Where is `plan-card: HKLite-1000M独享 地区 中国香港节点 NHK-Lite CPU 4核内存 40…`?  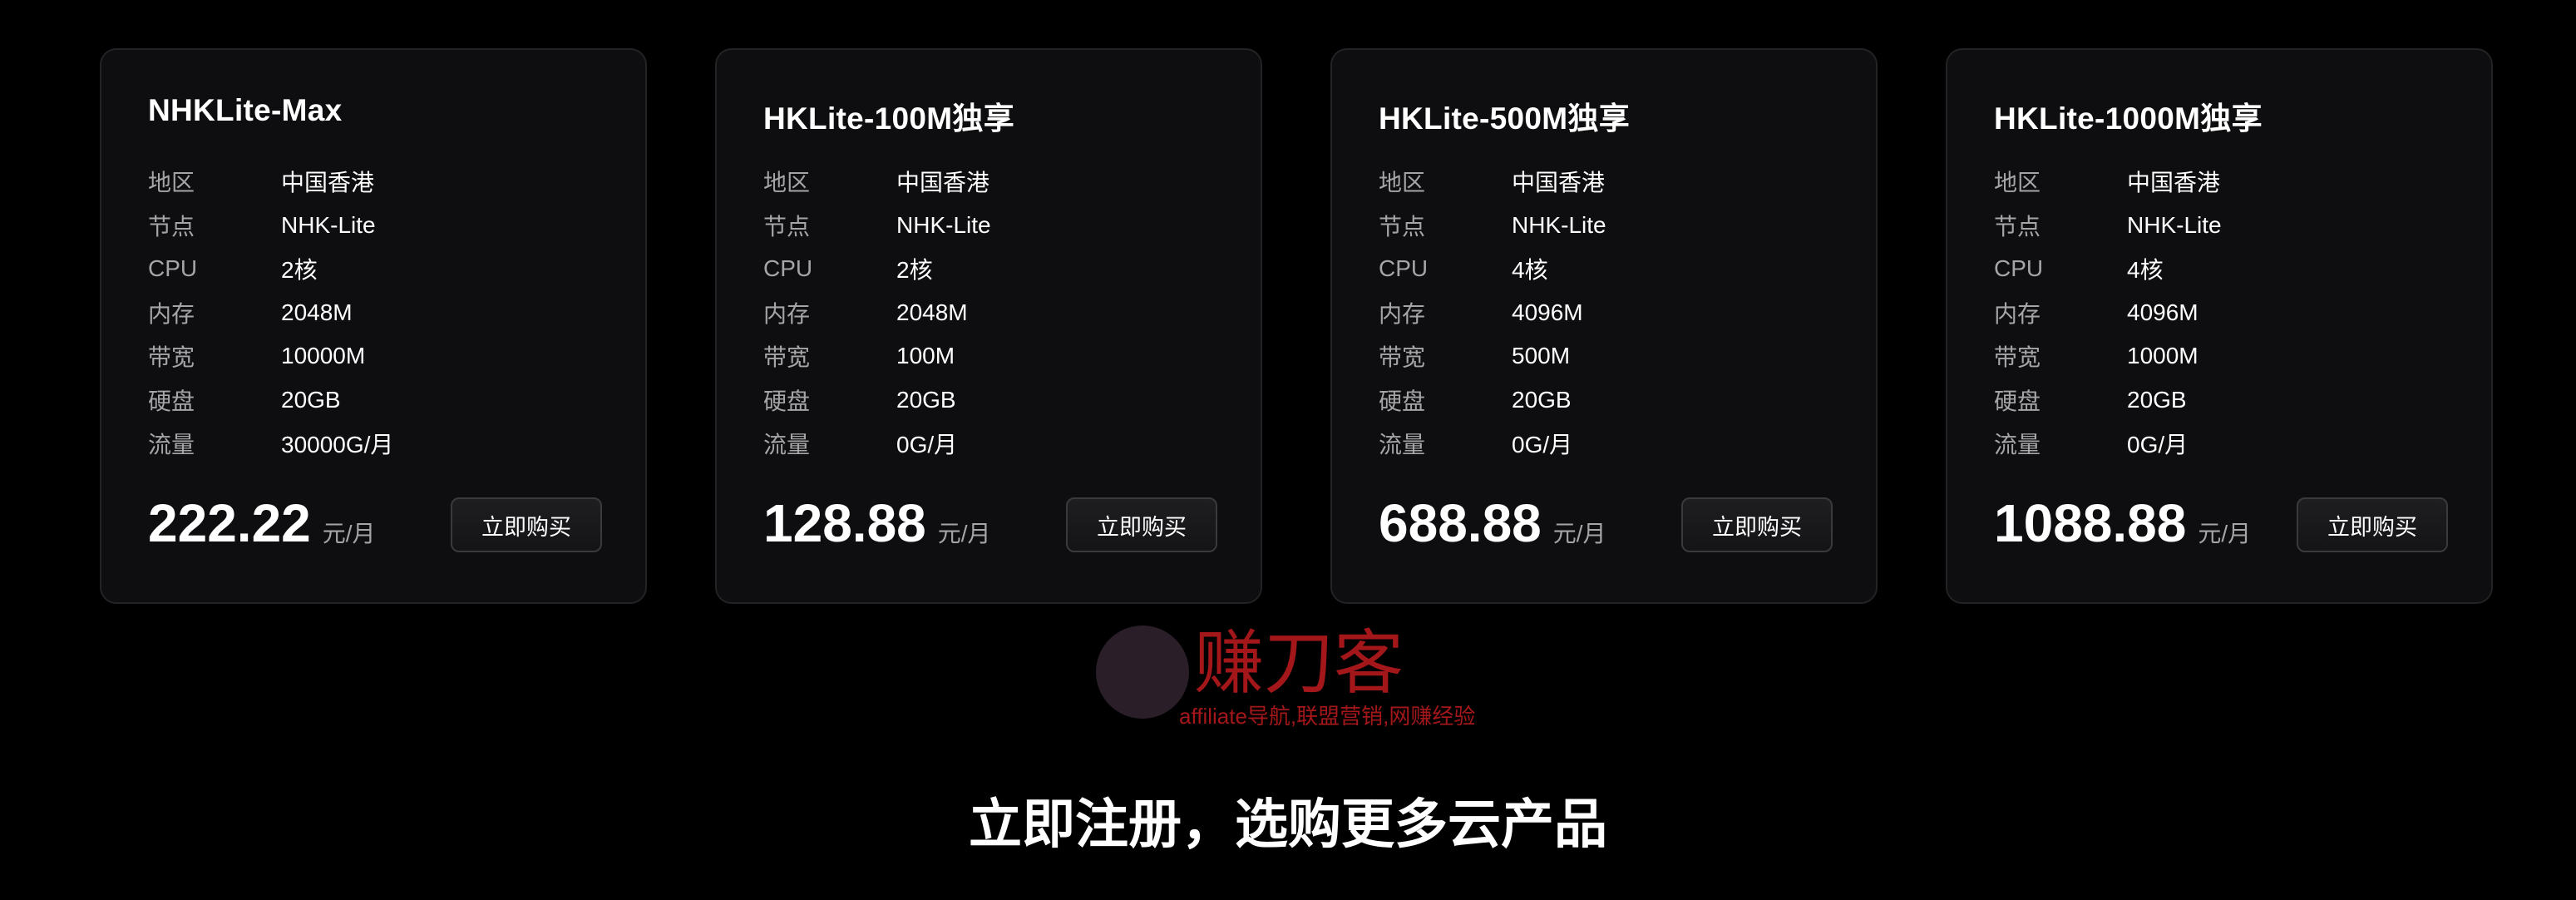
plan-card: HKLite-1000M独享 地区 中国香港节点 NHK-Lite CPU 4核内存 40… is located at coordinates (2219, 326).